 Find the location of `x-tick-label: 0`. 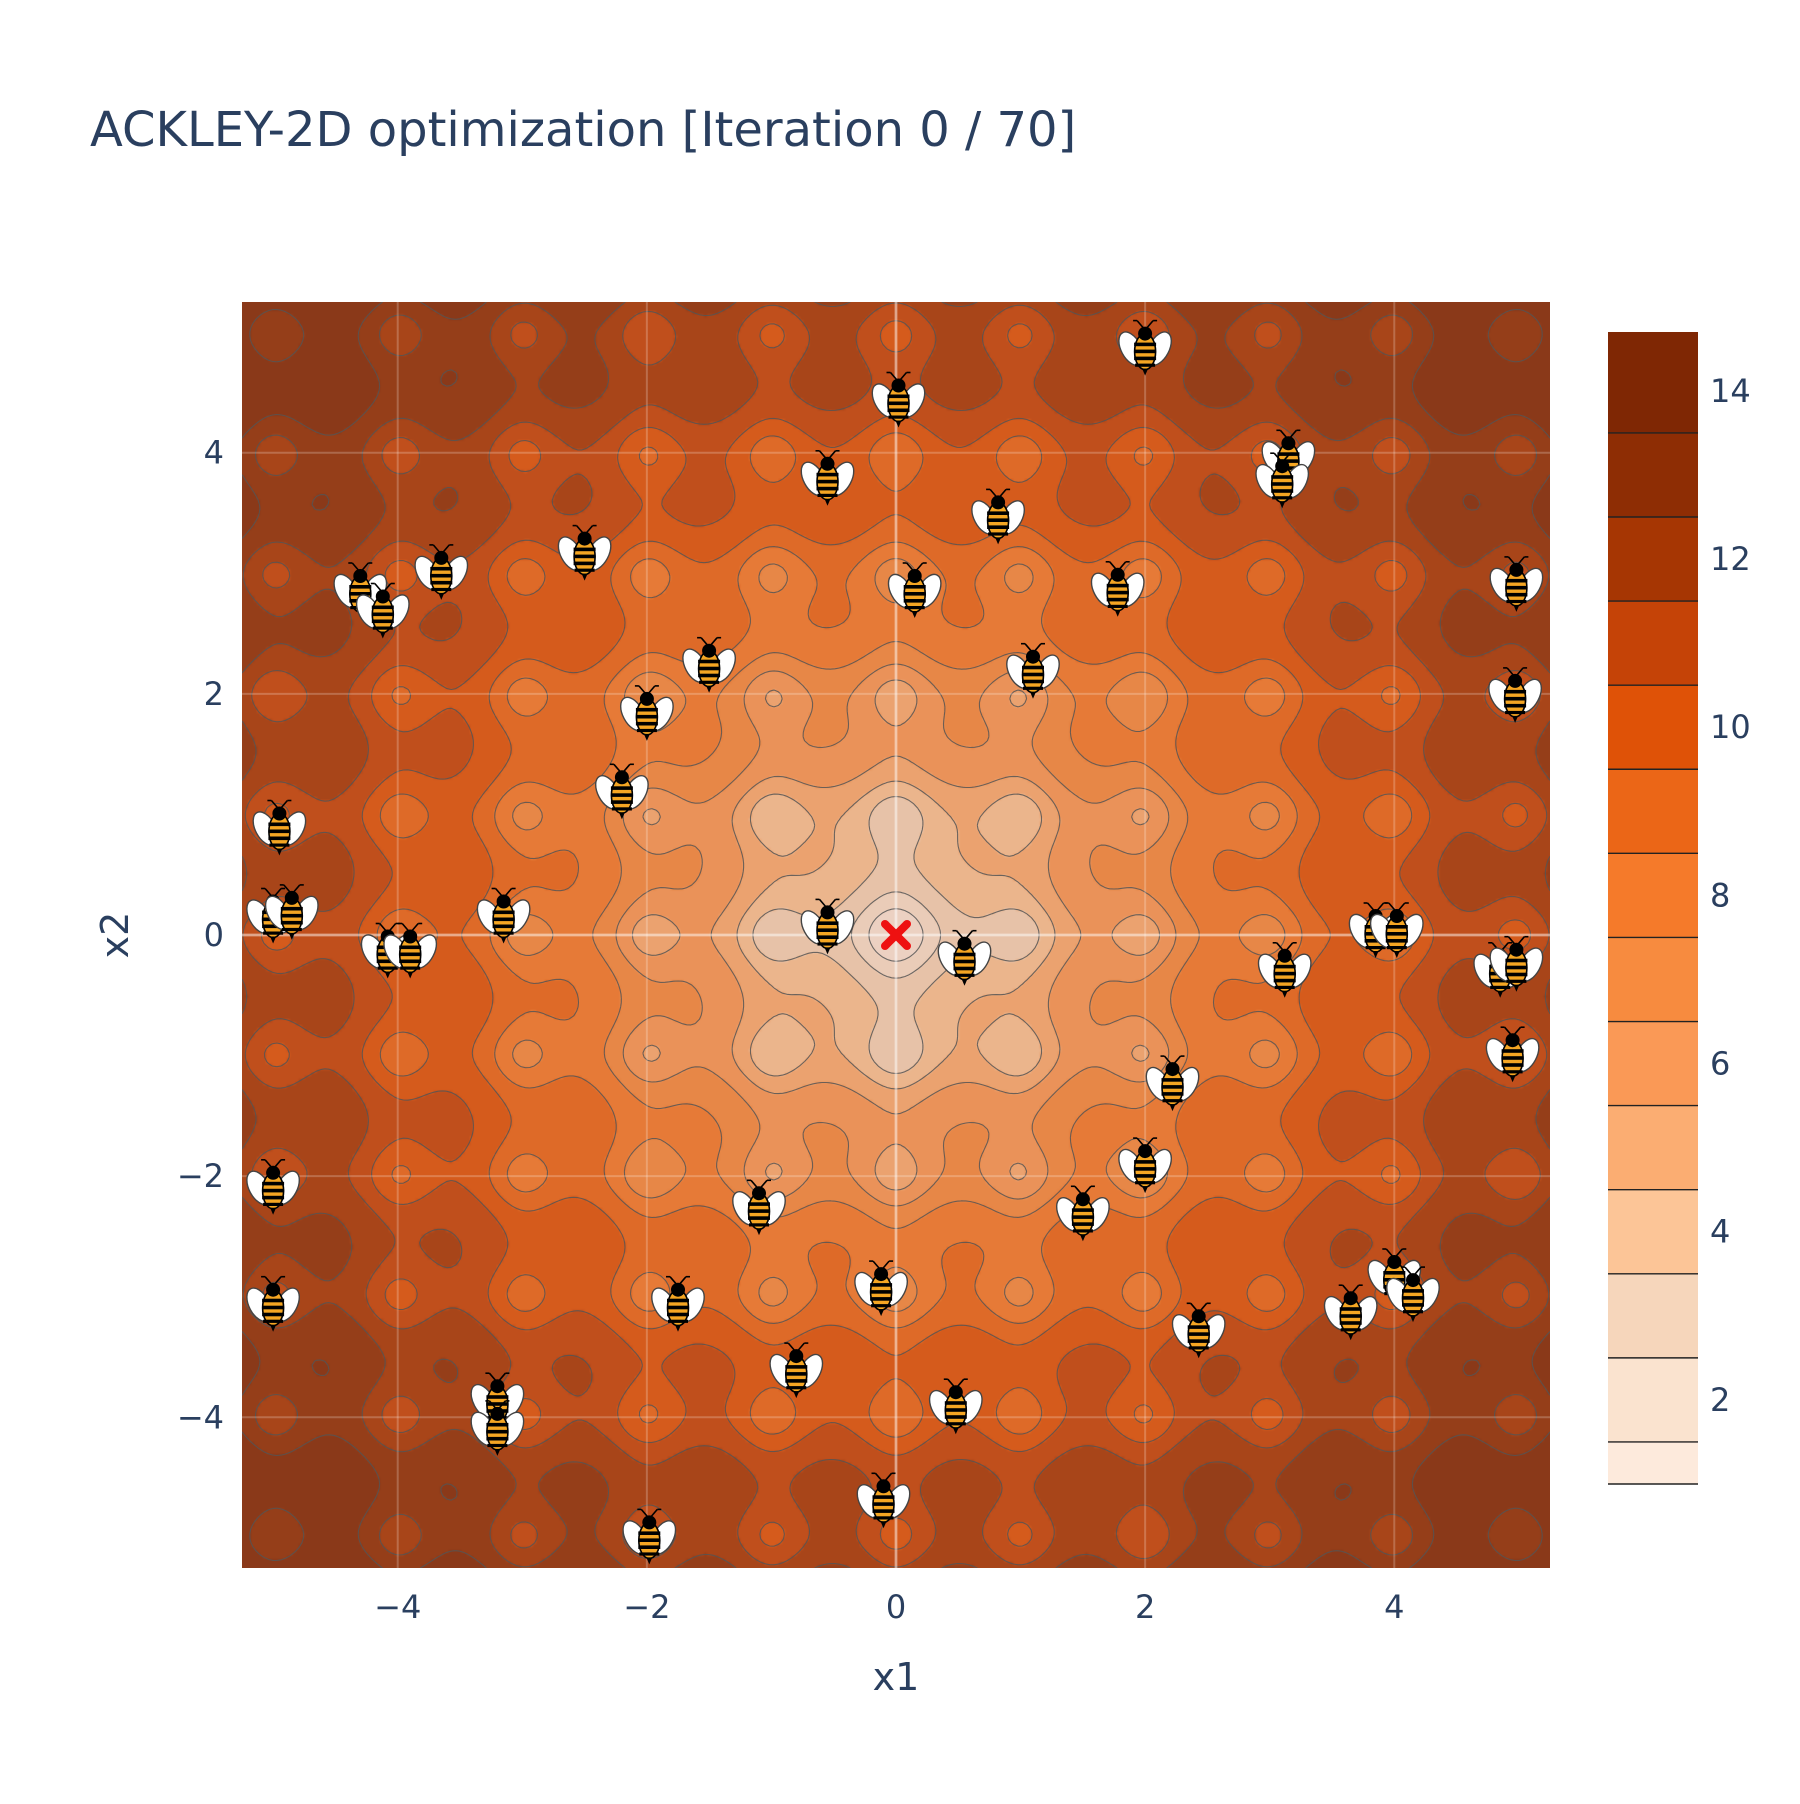

x-tick-label: 0 is located at coordinates (896, 1607).